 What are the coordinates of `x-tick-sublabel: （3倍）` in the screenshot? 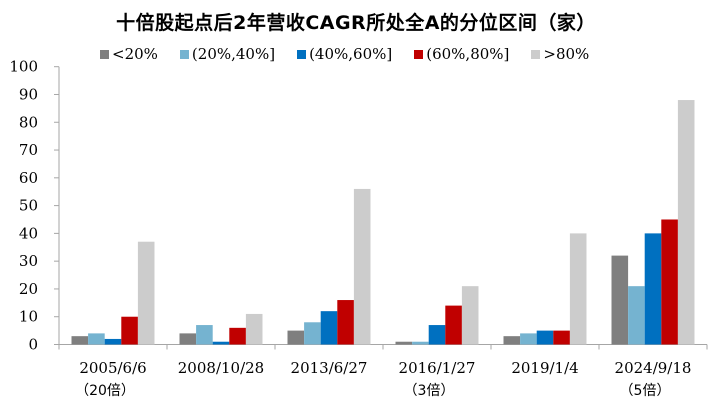 It's located at (429, 391).